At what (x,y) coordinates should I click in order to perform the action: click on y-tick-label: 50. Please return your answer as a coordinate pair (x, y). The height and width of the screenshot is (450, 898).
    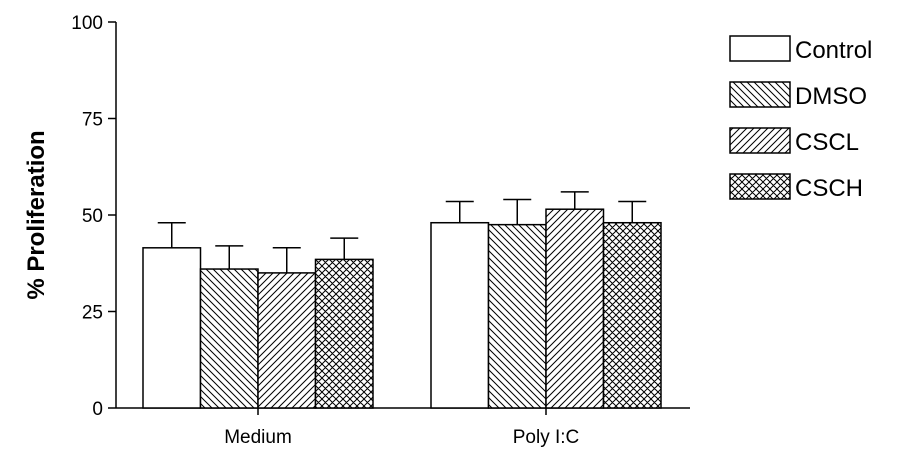
    Looking at the image, I should click on (92, 216).